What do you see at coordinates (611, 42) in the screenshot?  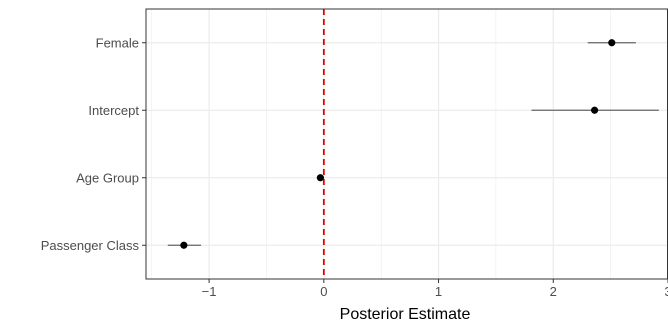 I see `point-female` at bounding box center [611, 42].